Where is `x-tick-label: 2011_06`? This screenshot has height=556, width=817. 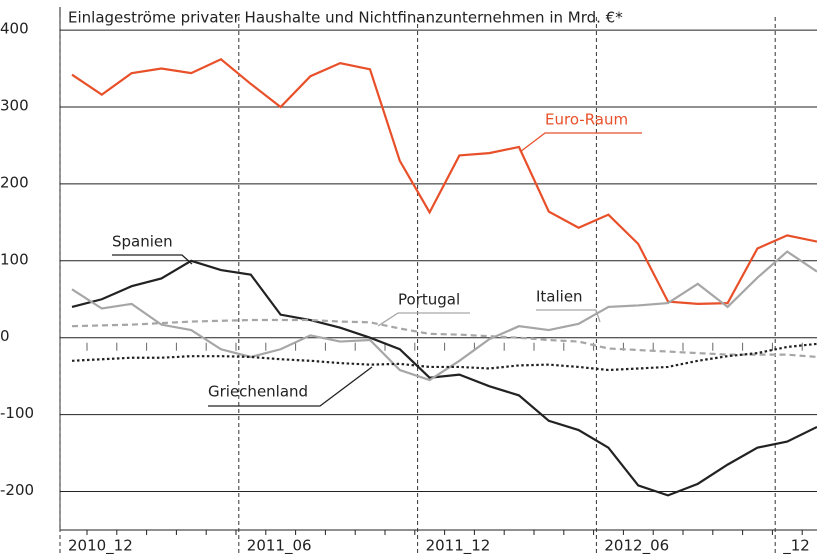 x-tick-label: 2011_06 is located at coordinates (279, 546).